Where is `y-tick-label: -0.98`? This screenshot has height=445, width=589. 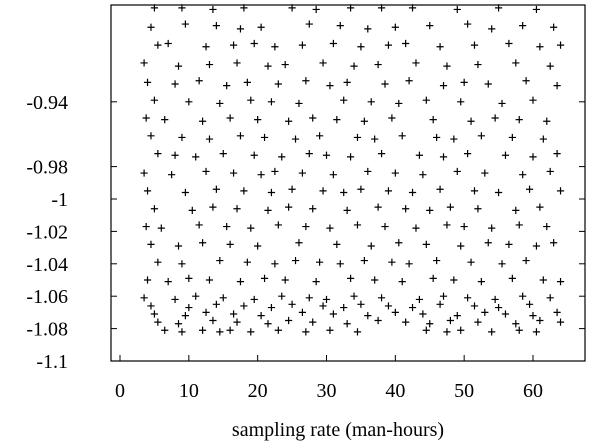
y-tick-label: -0.98 is located at coordinates (47, 168).